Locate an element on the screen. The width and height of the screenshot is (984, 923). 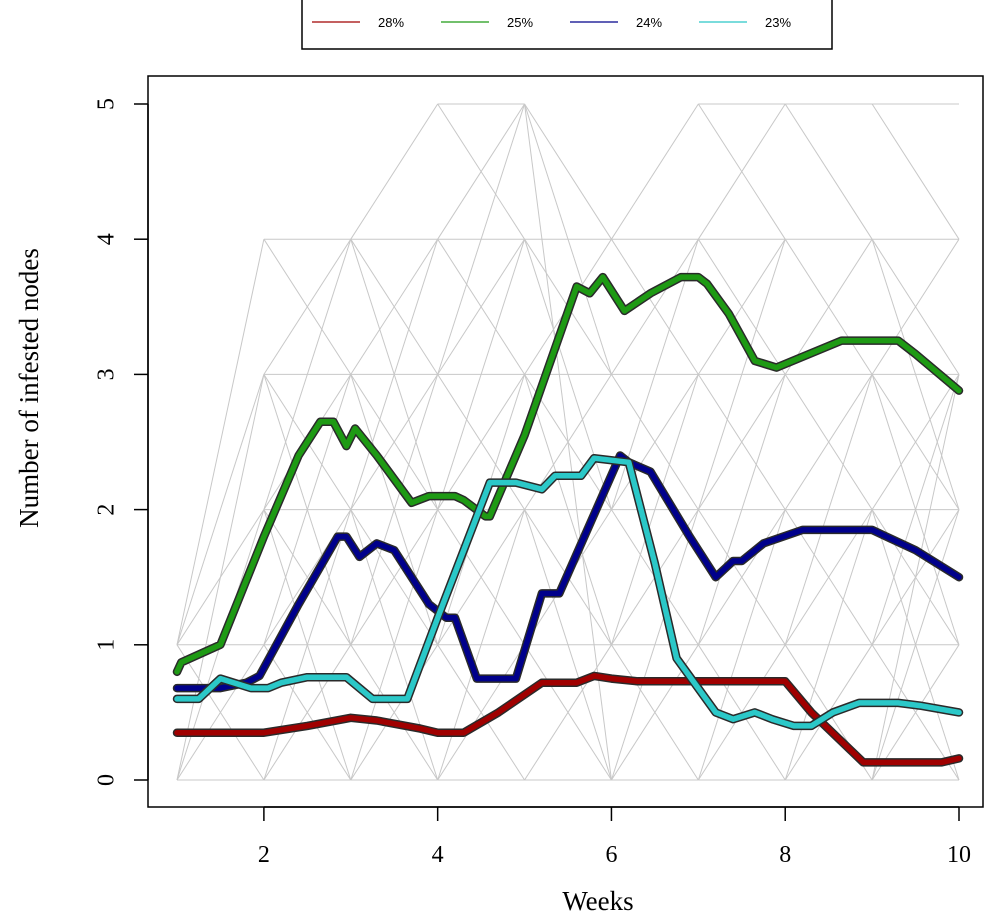
y-tick-label: 5 is located at coordinates (107, 104).